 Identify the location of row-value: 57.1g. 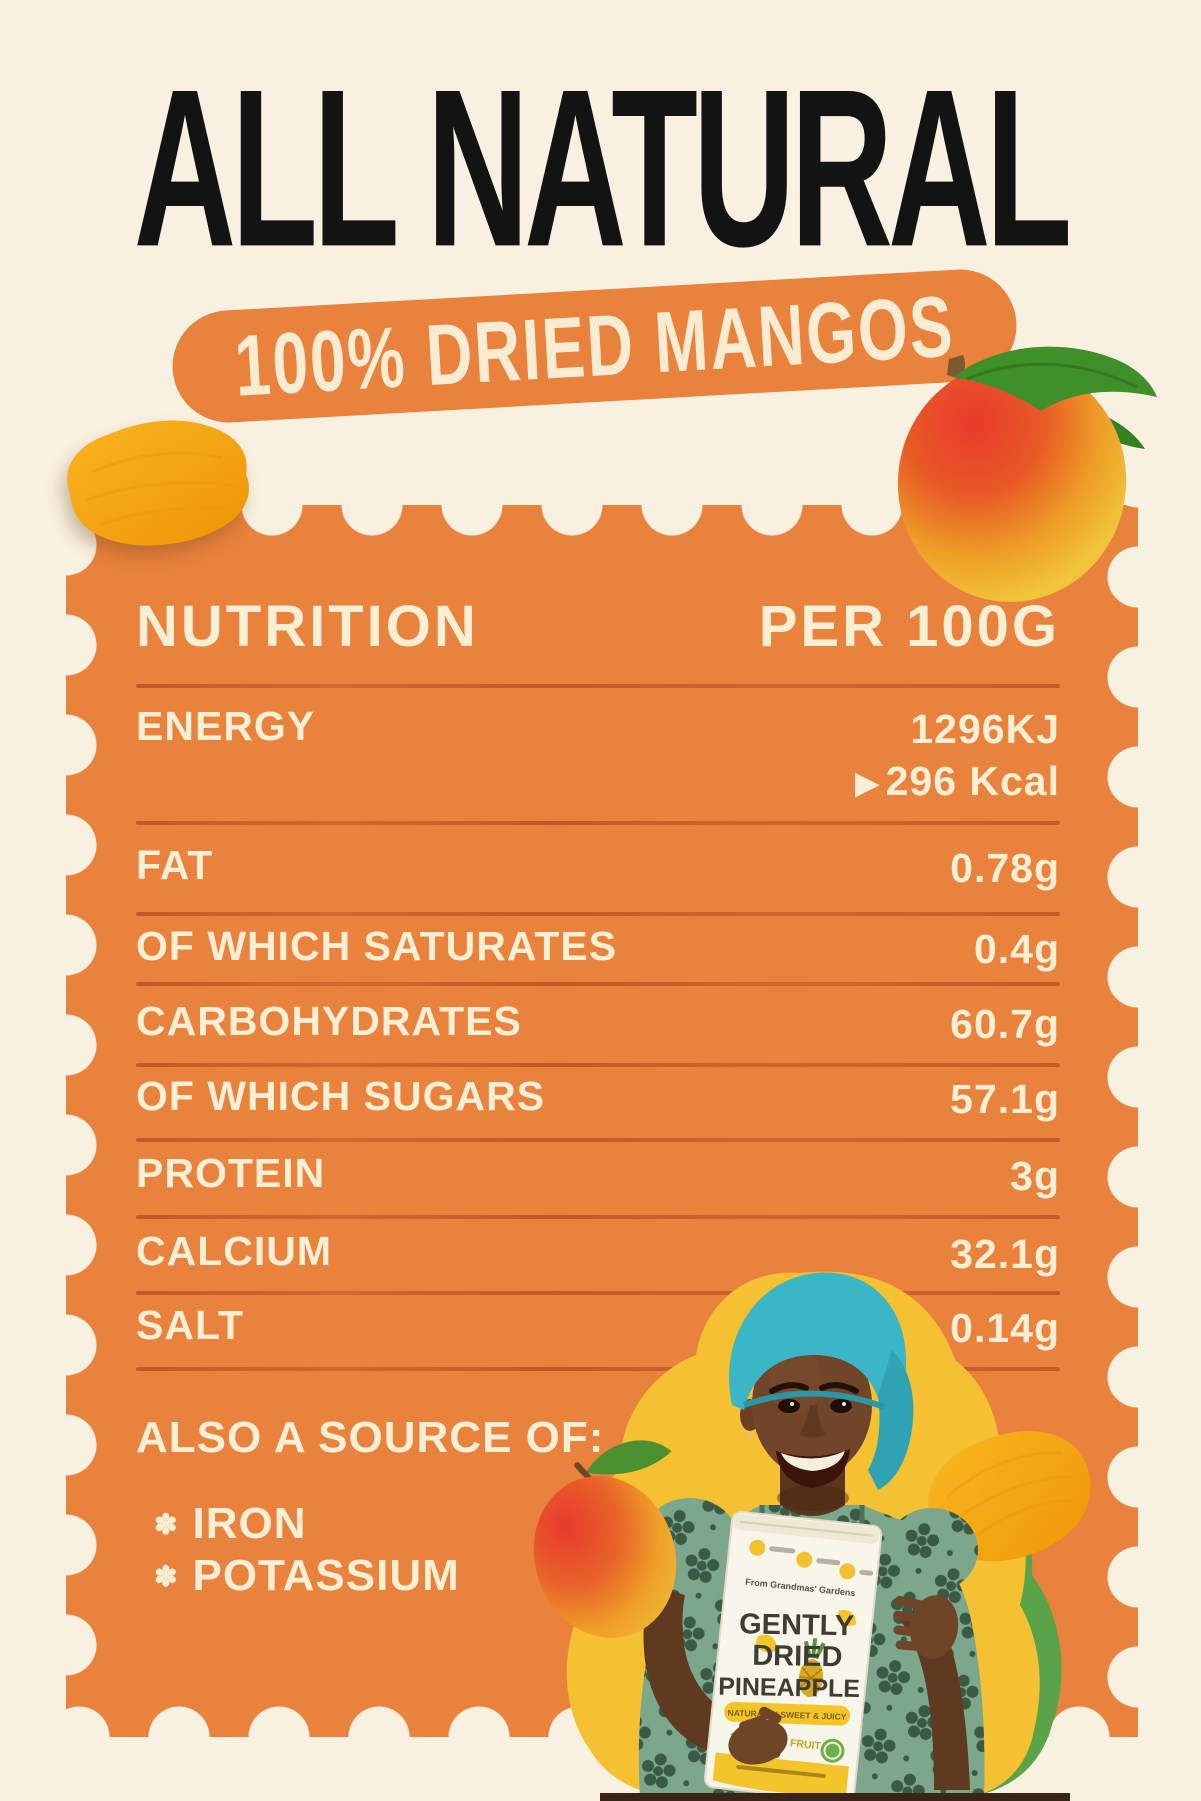
(1005, 1099).